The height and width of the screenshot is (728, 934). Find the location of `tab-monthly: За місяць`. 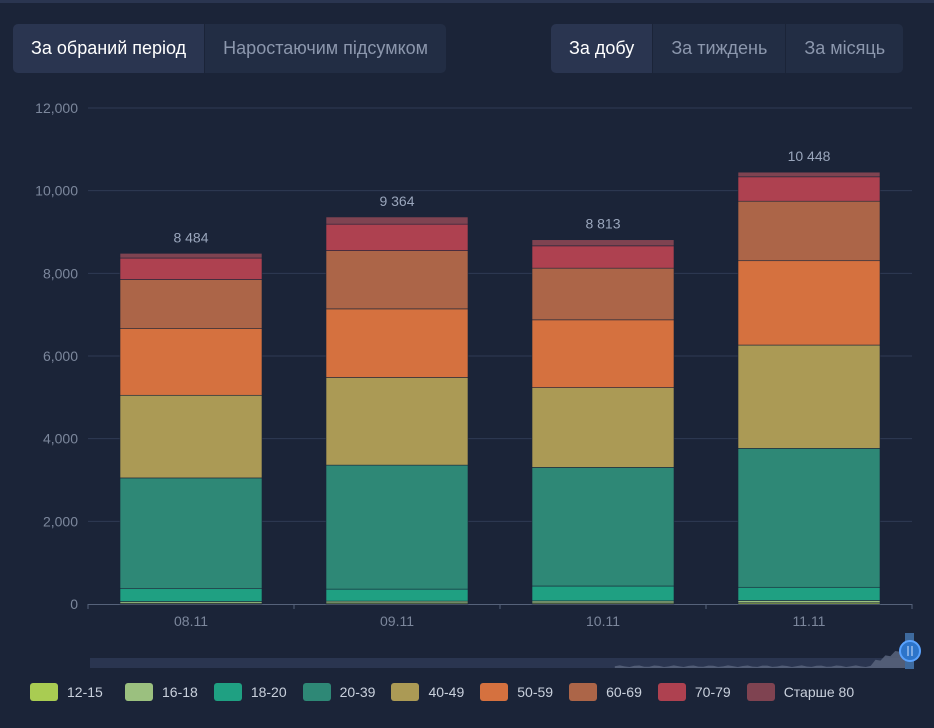

tab-monthly: За місяць is located at coordinates (845, 48).